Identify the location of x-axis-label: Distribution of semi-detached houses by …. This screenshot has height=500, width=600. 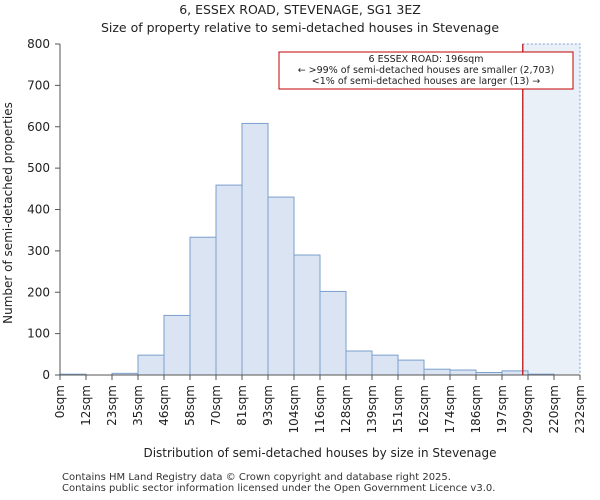
(319, 453).